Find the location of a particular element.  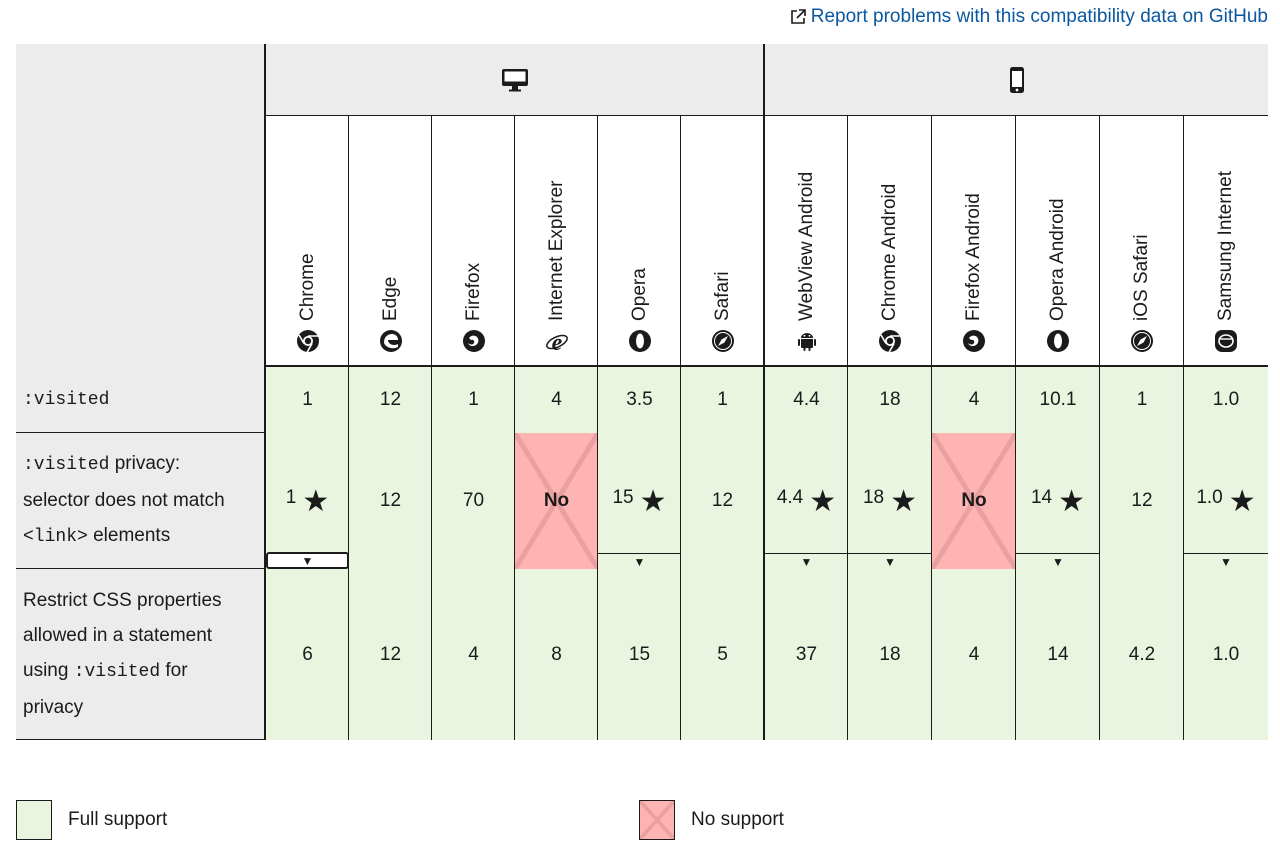

support-cell: 18 ★ ▼ is located at coordinates (889, 501).